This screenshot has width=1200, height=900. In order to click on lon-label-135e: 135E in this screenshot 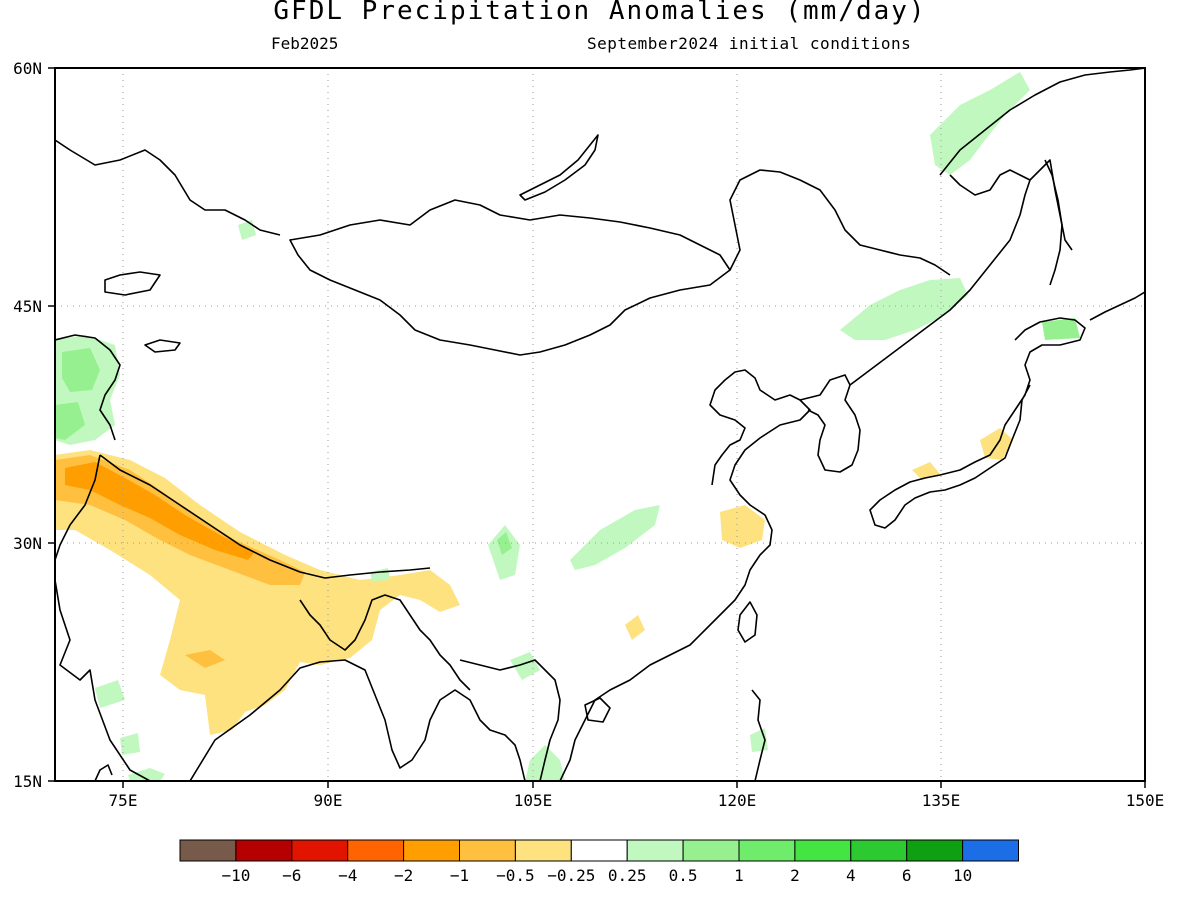, I will do `click(941, 800)`.